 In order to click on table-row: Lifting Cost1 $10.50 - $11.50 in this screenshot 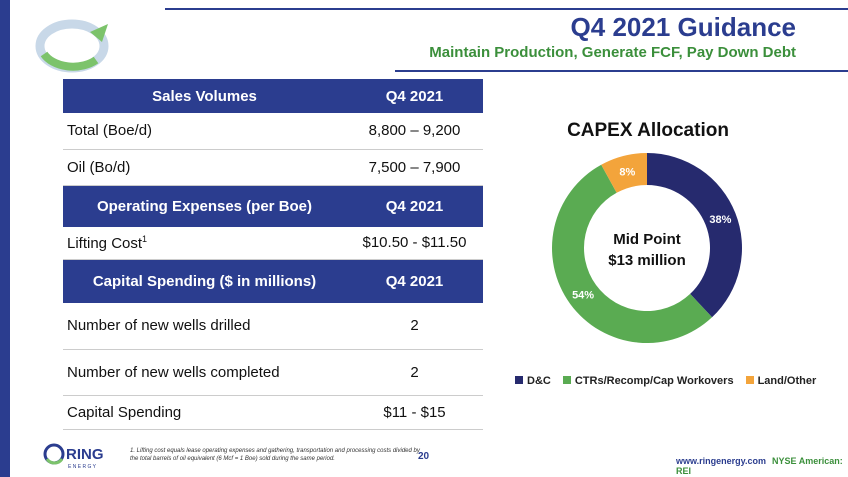, I will do `click(273, 243)`.